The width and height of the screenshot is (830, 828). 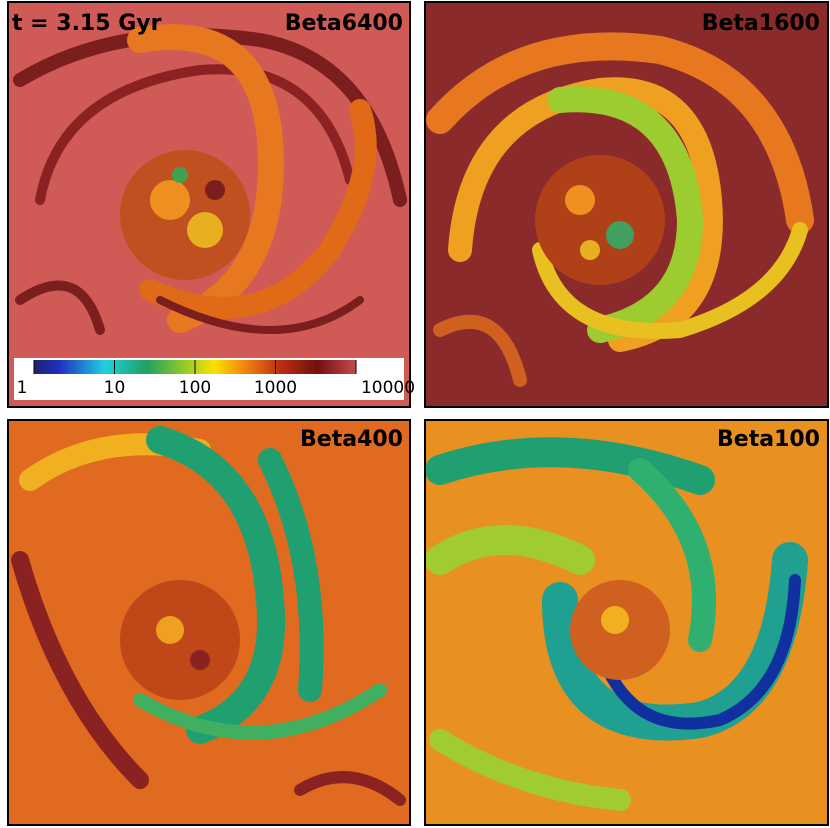 I want to click on panel-label: Beta6400, so click(x=344, y=23).